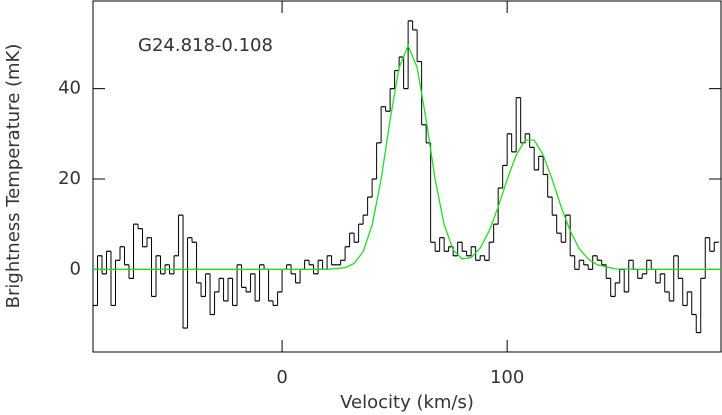  Describe the element at coordinates (13, 176) in the screenshot. I see `y-axis-label: Brightness Temperature (mK)` at that location.